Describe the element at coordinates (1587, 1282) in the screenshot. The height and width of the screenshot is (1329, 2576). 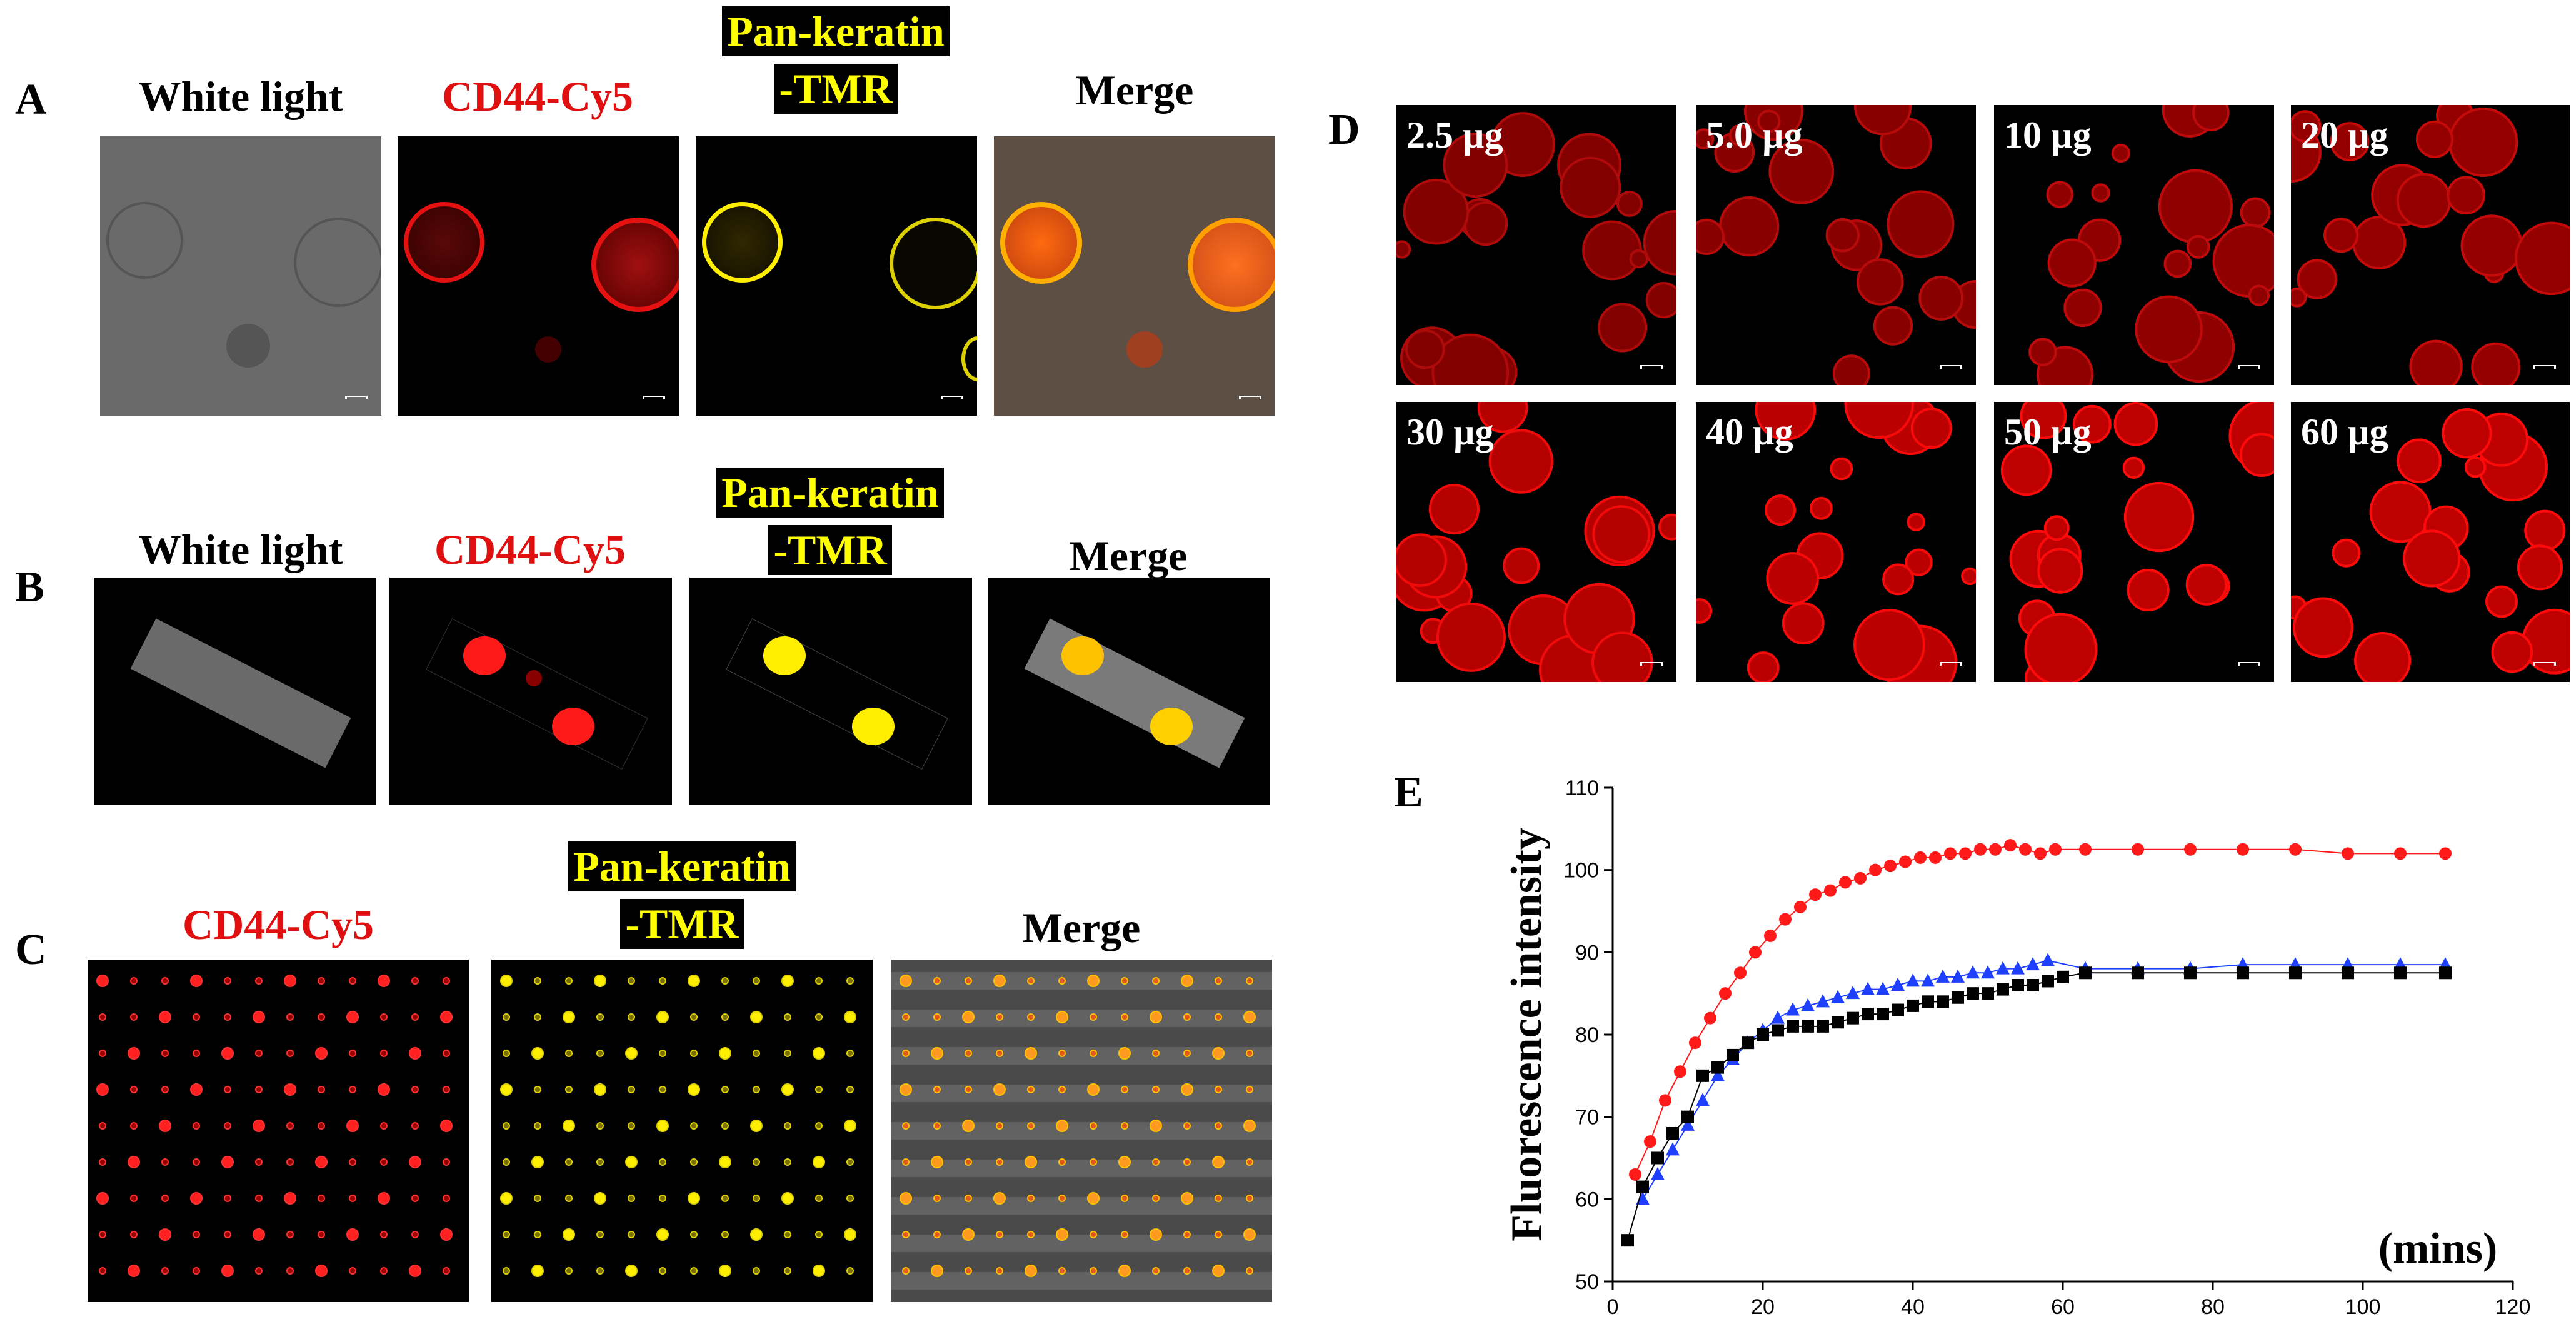
I see `y-tick-label: 50` at that location.